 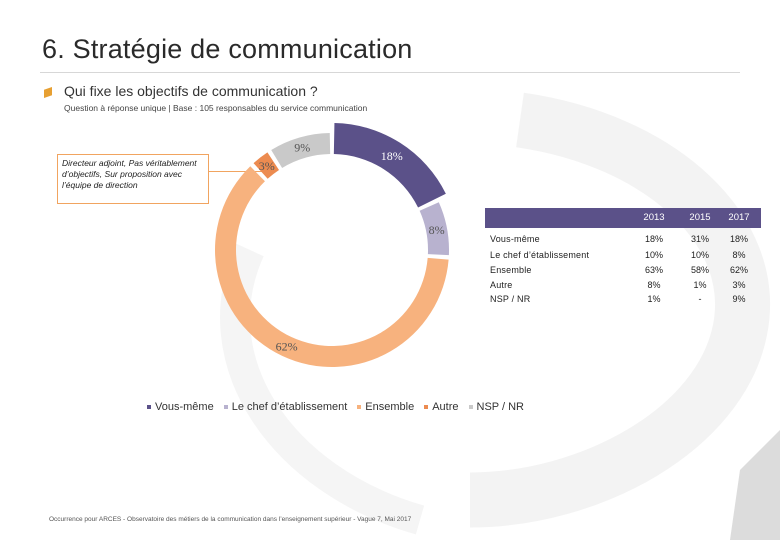 What do you see at coordinates (699, 270) in the screenshot?
I see `table-cell: 58%` at bounding box center [699, 270].